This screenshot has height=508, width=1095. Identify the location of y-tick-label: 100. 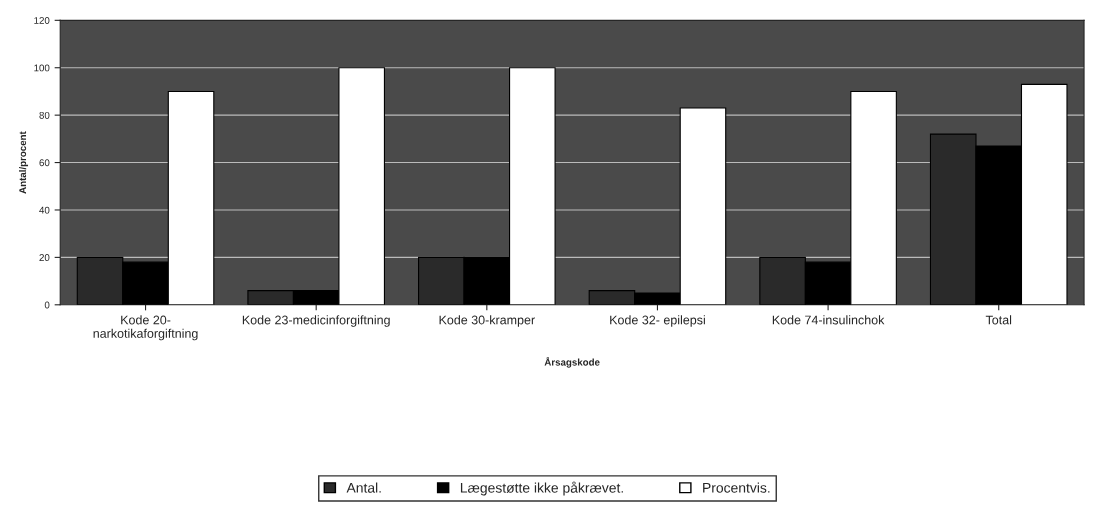
(42, 68).